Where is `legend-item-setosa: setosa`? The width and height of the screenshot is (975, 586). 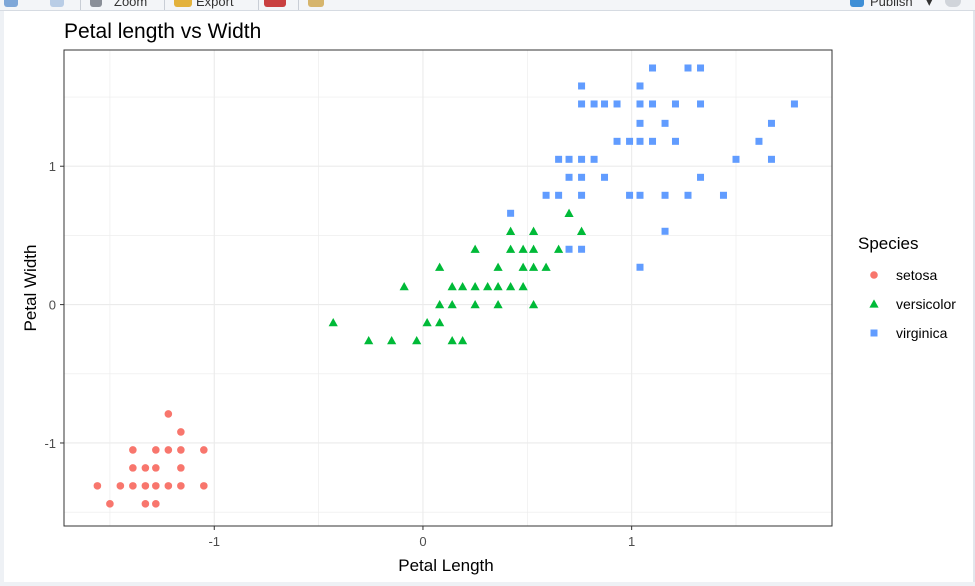 legend-item-setosa: setosa is located at coordinates (903, 275).